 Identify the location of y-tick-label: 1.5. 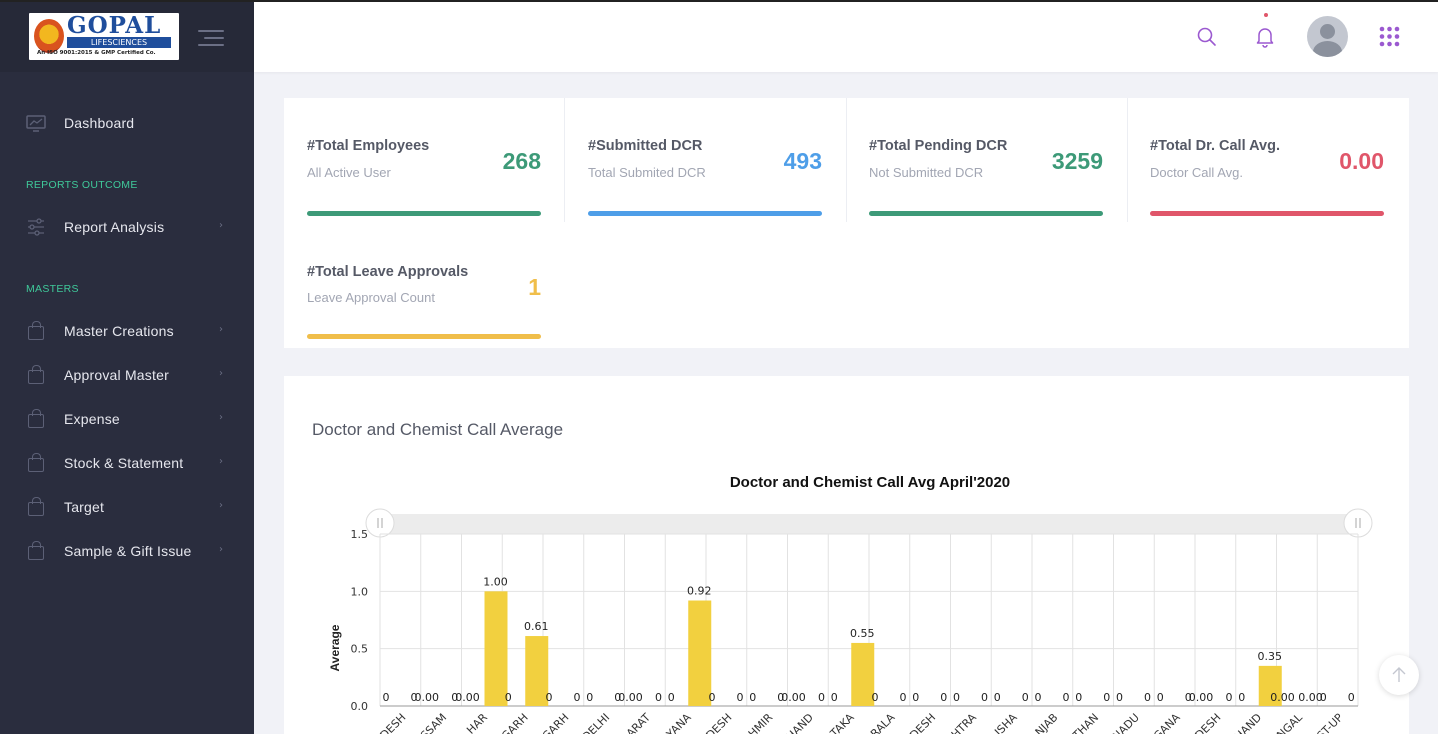
(360, 534).